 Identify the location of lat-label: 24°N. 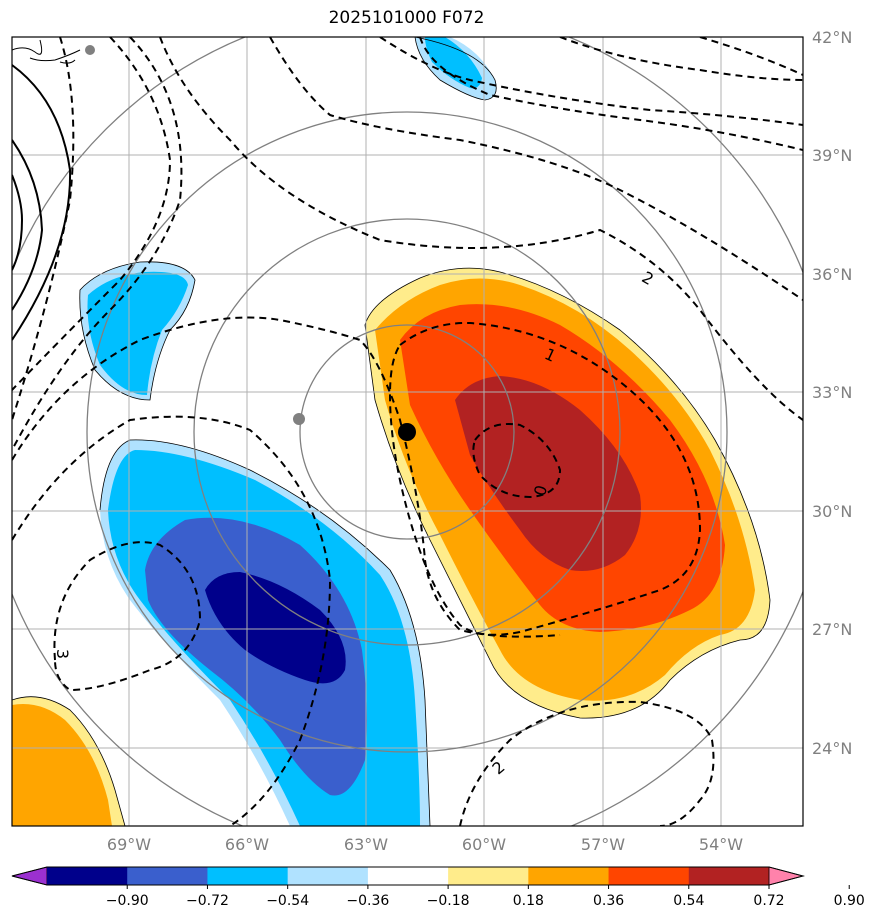
(832, 748).